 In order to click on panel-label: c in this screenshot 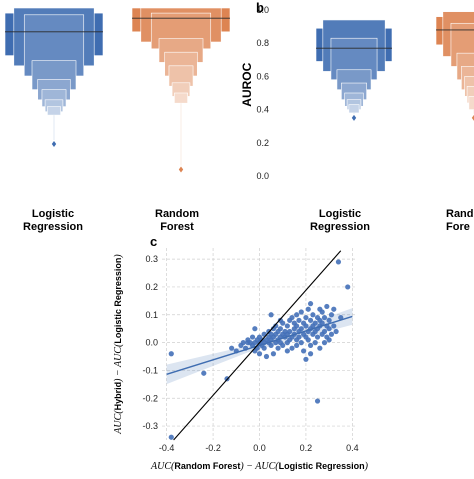, I will do `click(153, 241)`.